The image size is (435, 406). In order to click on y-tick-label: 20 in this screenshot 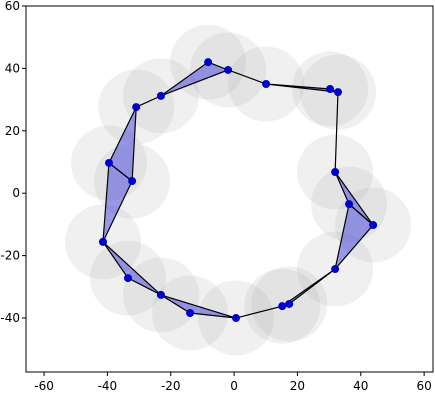, I will do `click(12, 131)`.